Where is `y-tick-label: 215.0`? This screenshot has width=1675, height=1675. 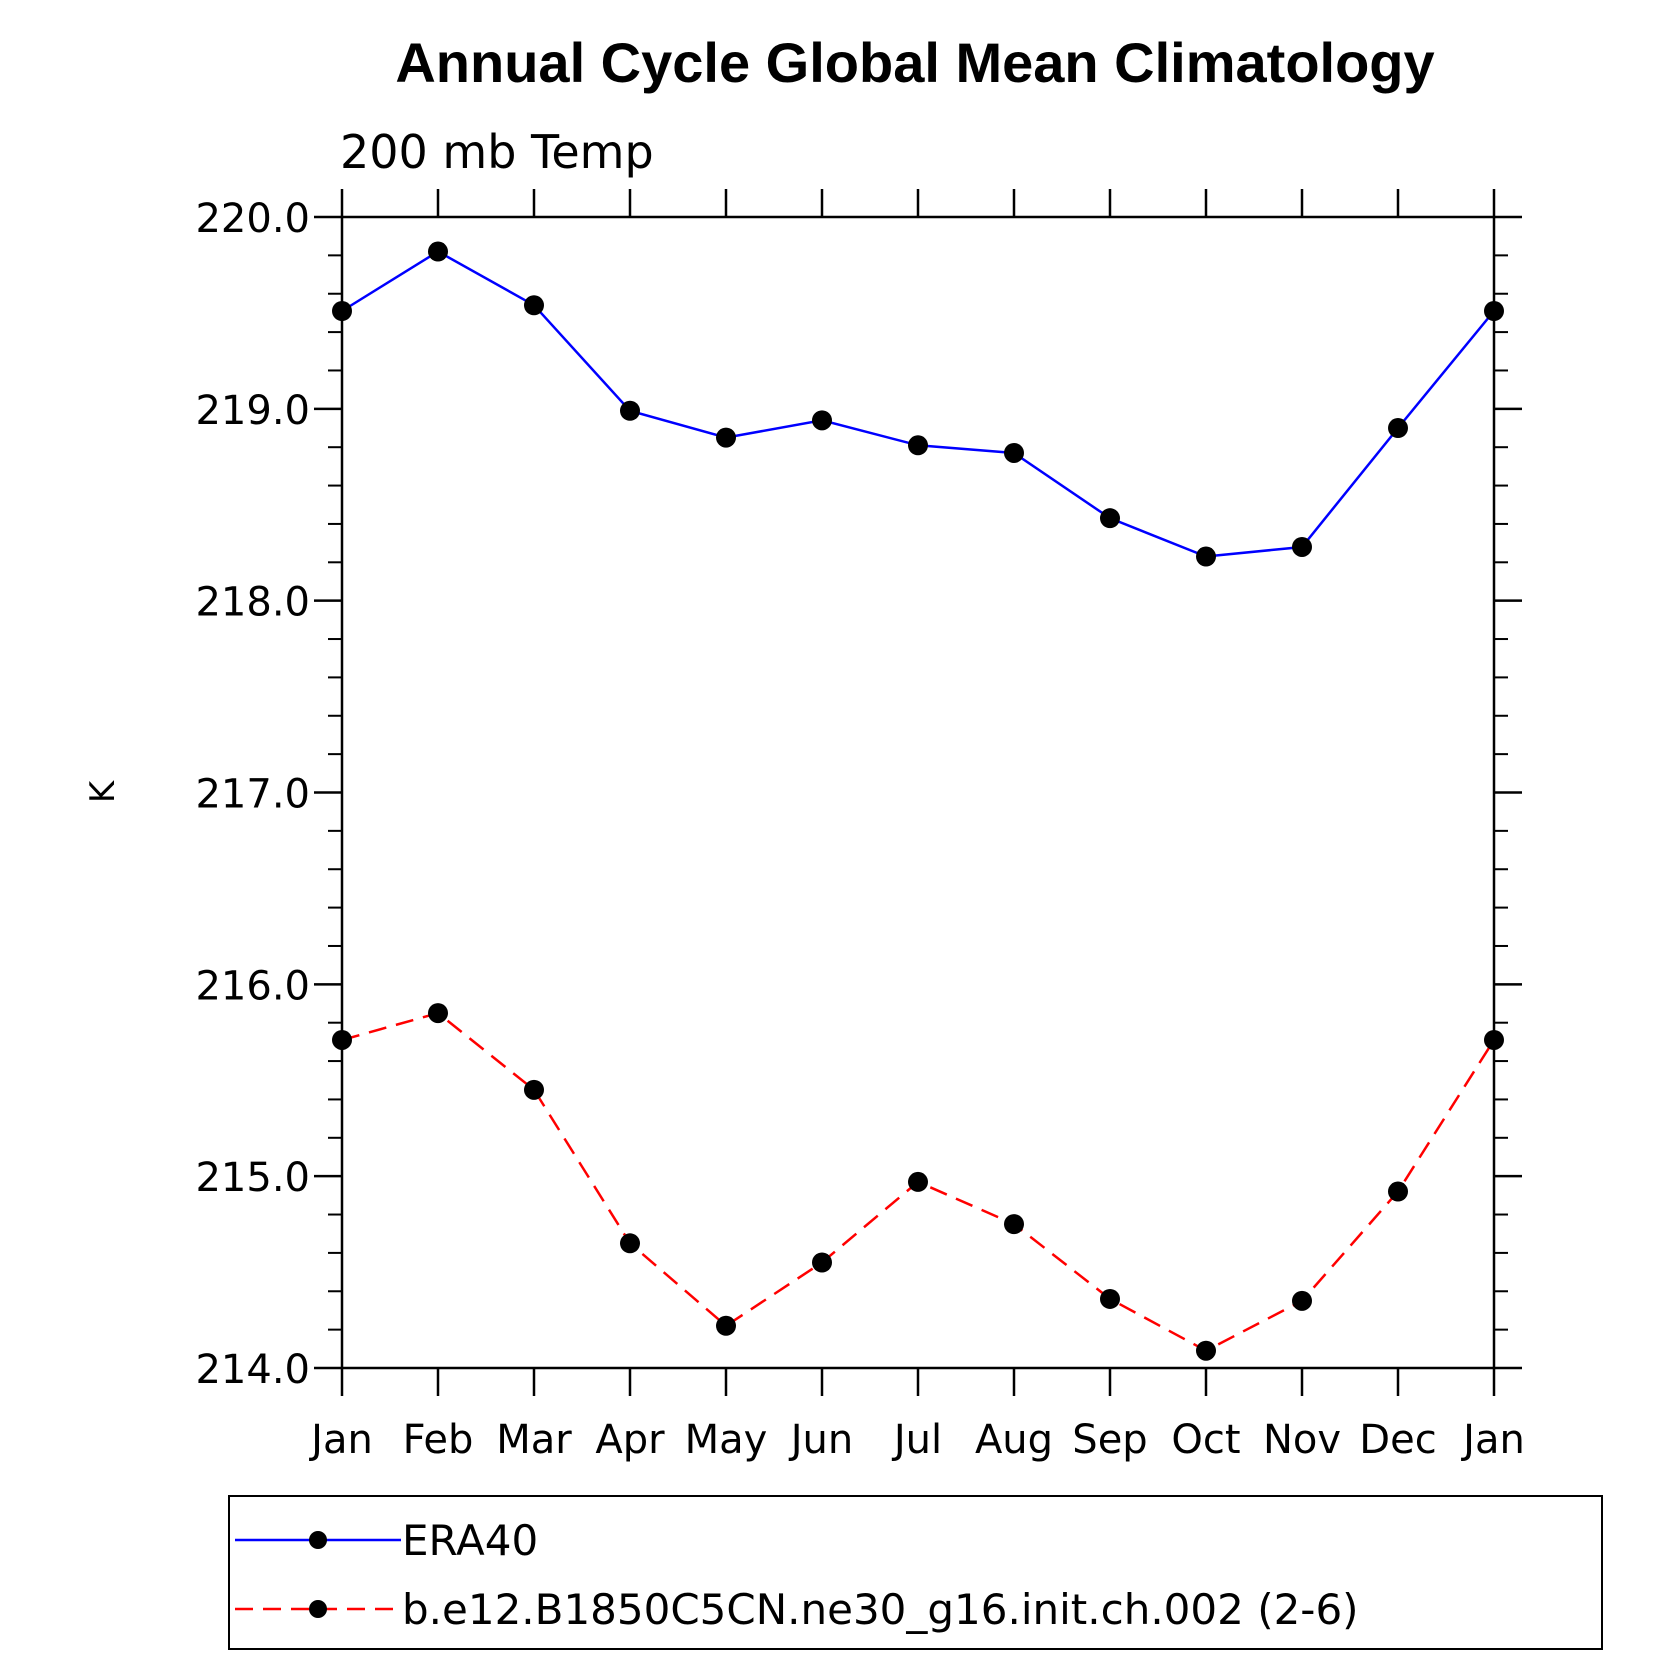 y-tick-label: 215.0 is located at coordinates (252, 1178).